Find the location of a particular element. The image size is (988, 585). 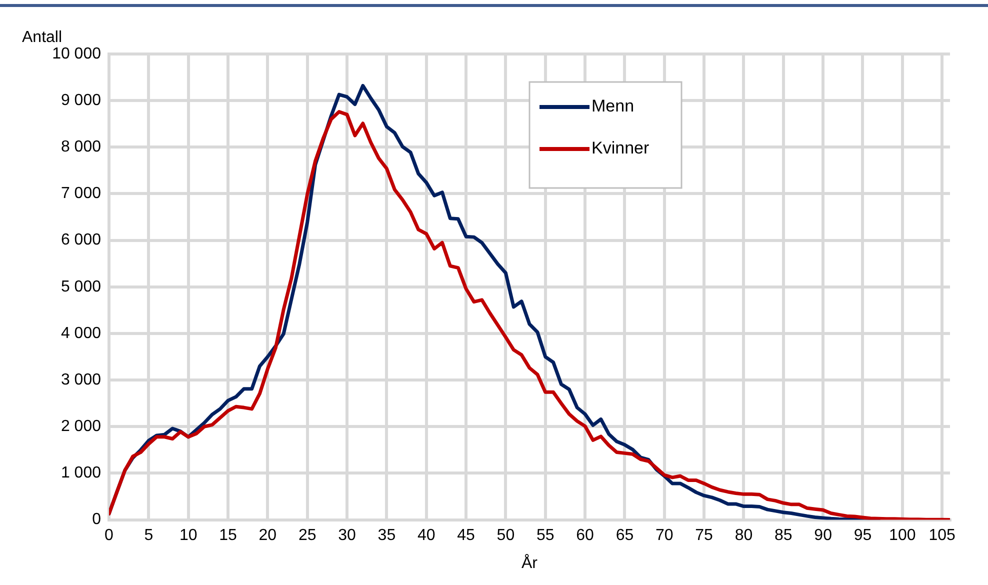

x-tick-label: 70 is located at coordinates (664, 535).